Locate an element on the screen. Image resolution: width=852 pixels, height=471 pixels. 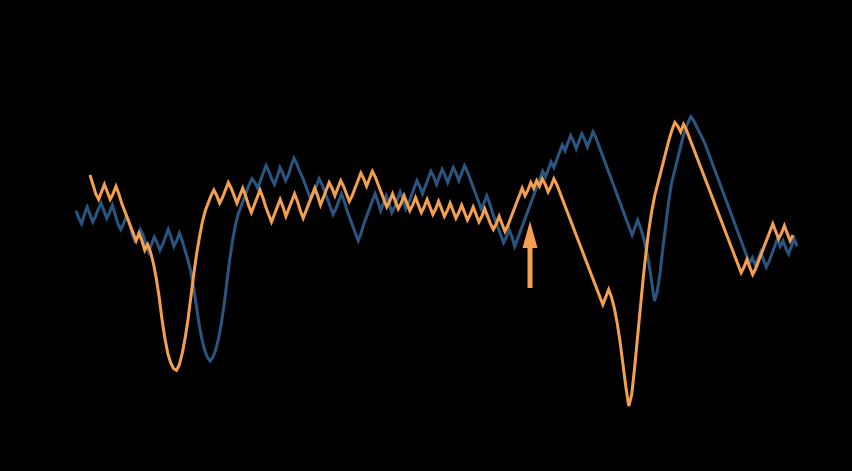
annotation-group is located at coordinates (530, 254).